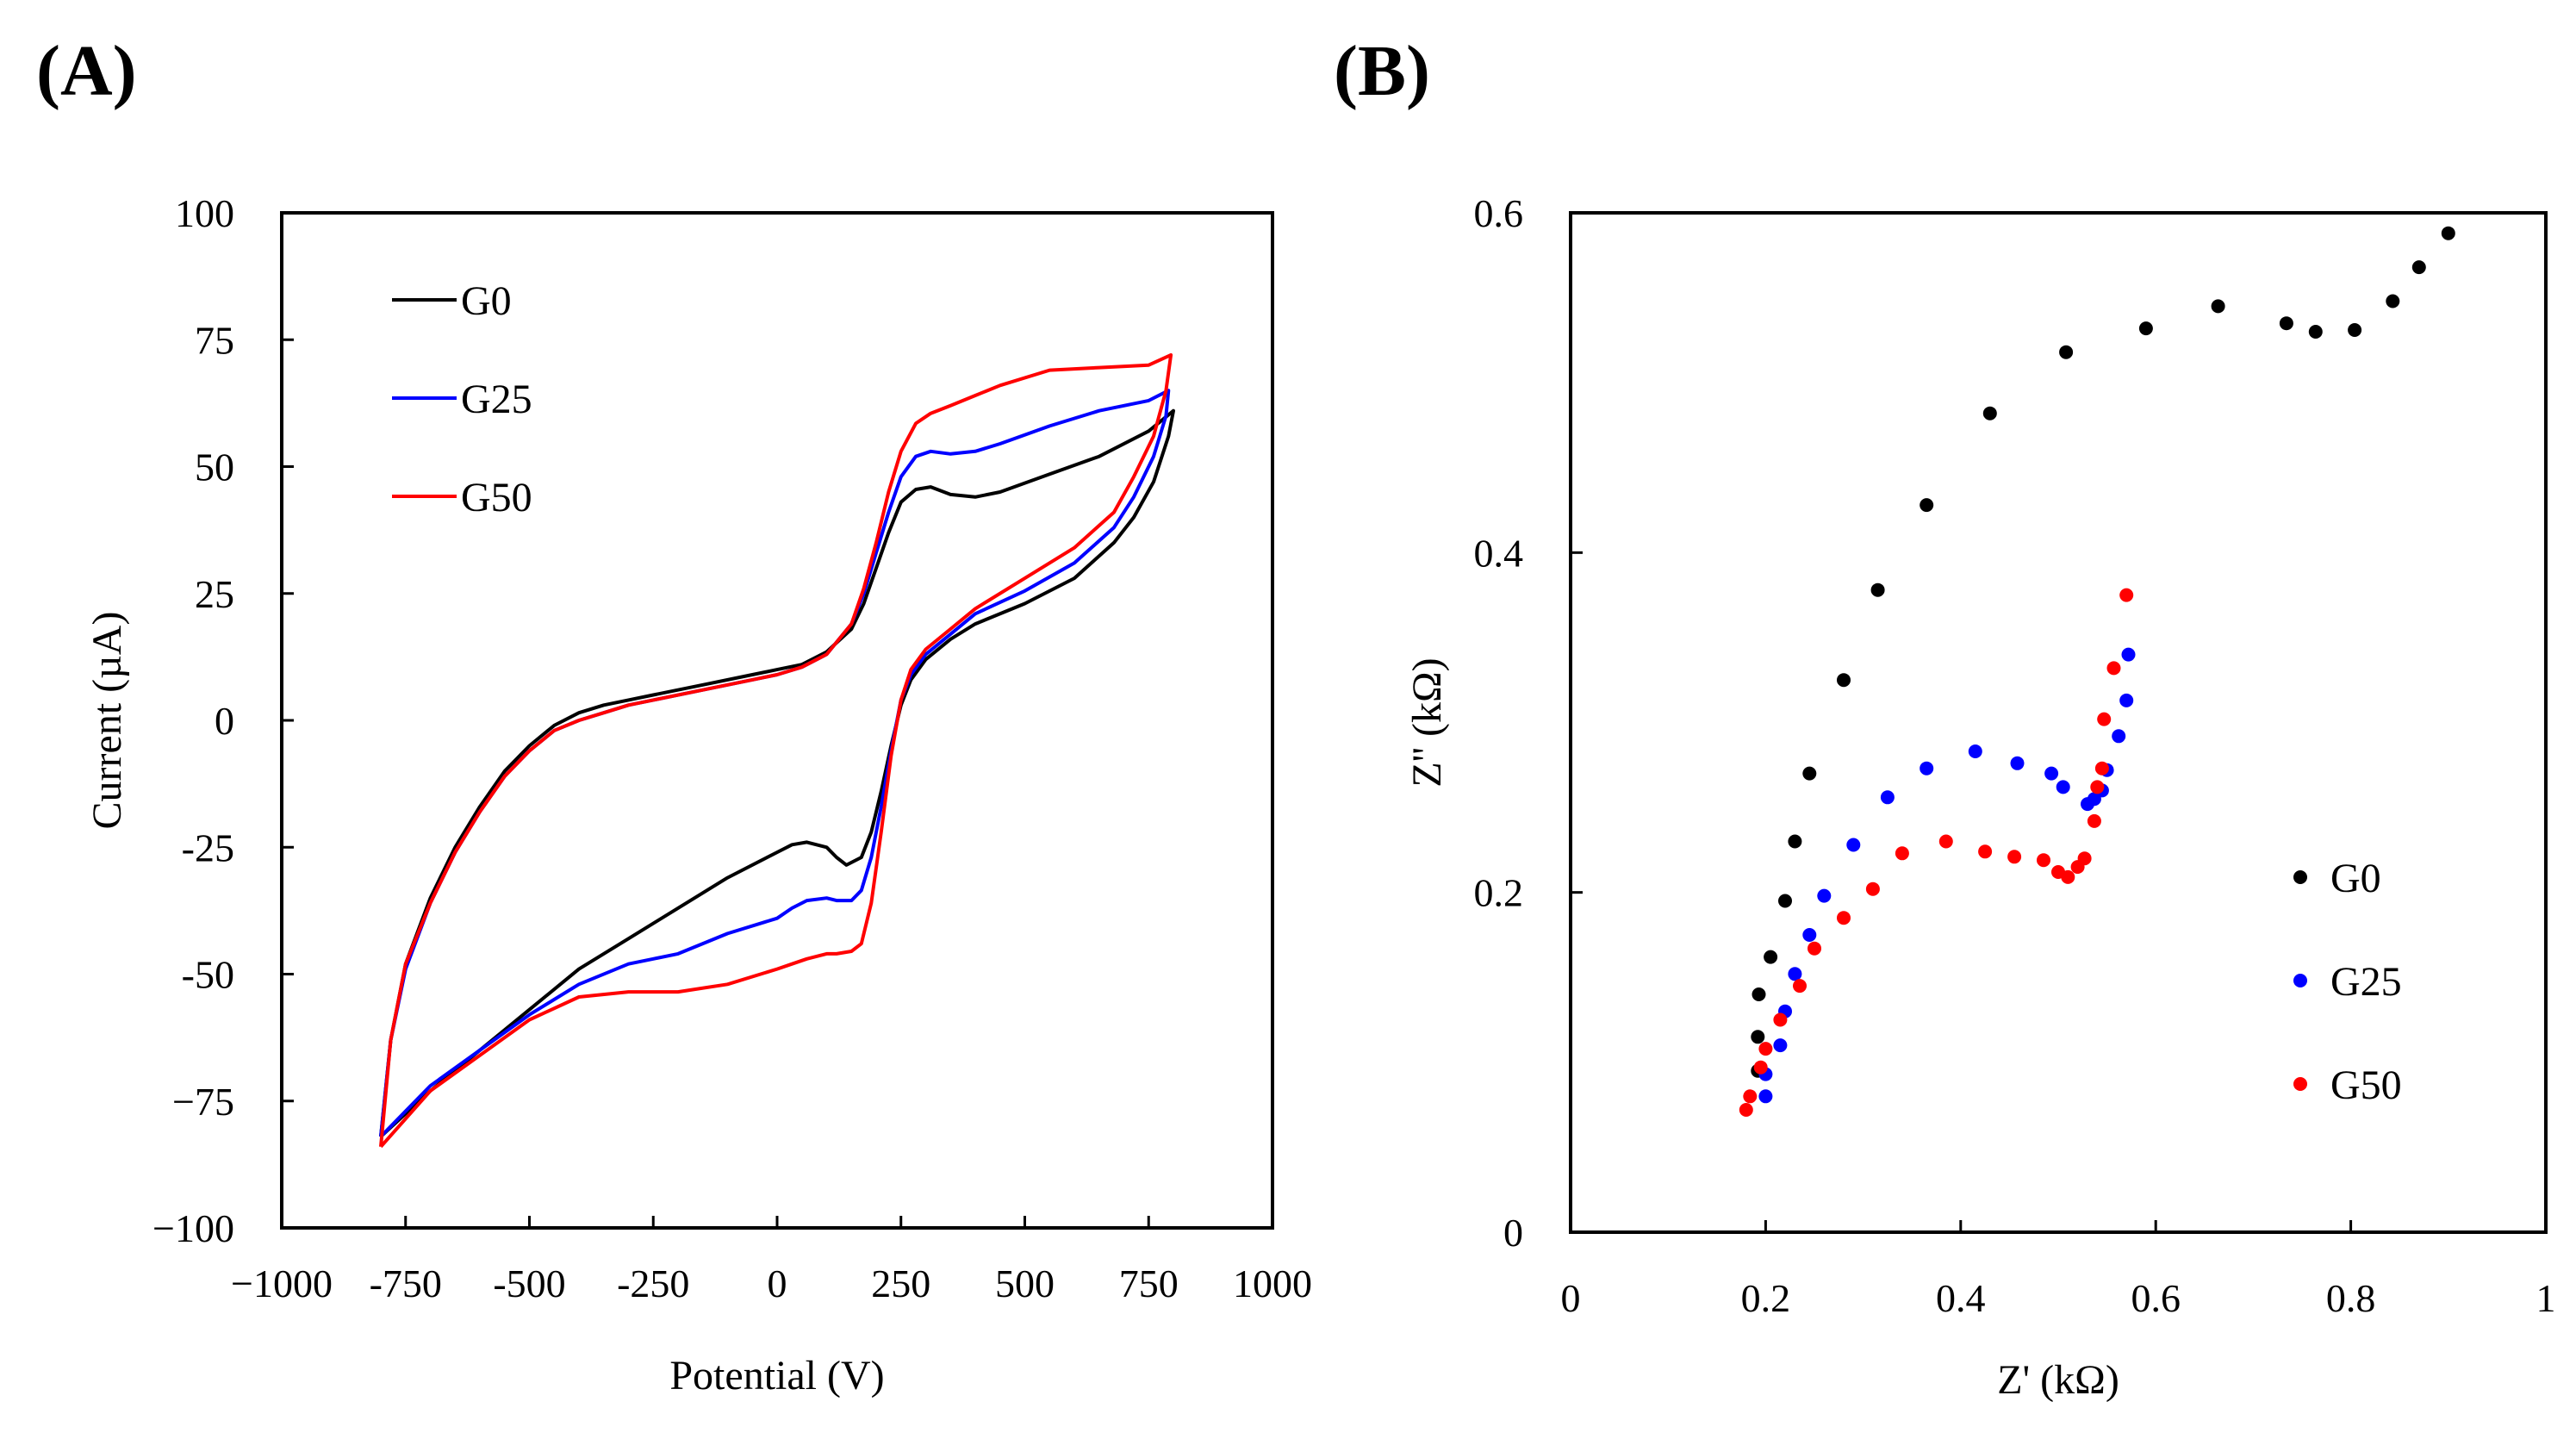 The width and height of the screenshot is (2576, 1439). What do you see at coordinates (87, 71) in the screenshot?
I see `panel-a-label: (A)` at bounding box center [87, 71].